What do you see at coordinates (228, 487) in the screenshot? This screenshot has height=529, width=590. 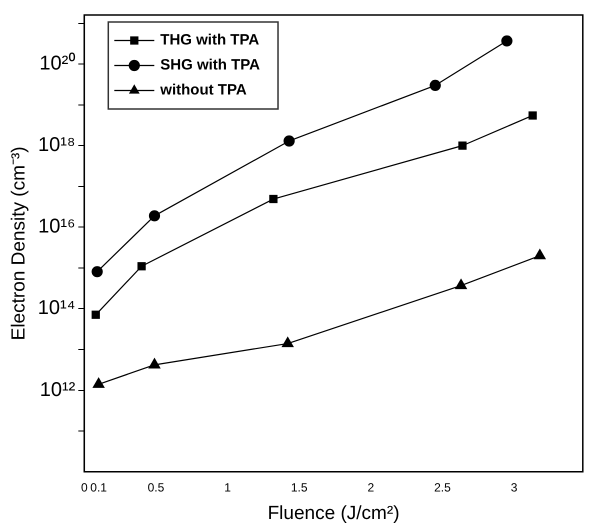 I see `x-tick-label: 1` at bounding box center [228, 487].